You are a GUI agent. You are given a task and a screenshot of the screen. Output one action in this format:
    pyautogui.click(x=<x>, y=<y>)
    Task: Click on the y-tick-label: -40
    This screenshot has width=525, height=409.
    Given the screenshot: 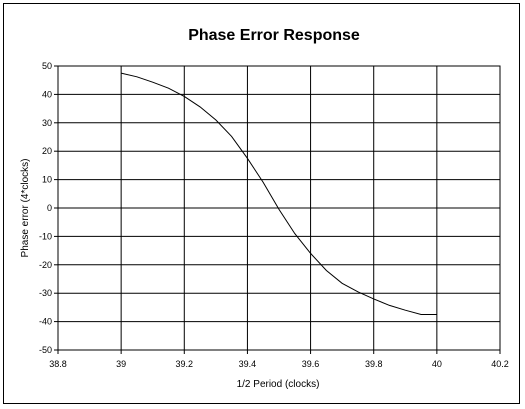 What is the action you would take?
    pyautogui.click(x=45, y=322)
    